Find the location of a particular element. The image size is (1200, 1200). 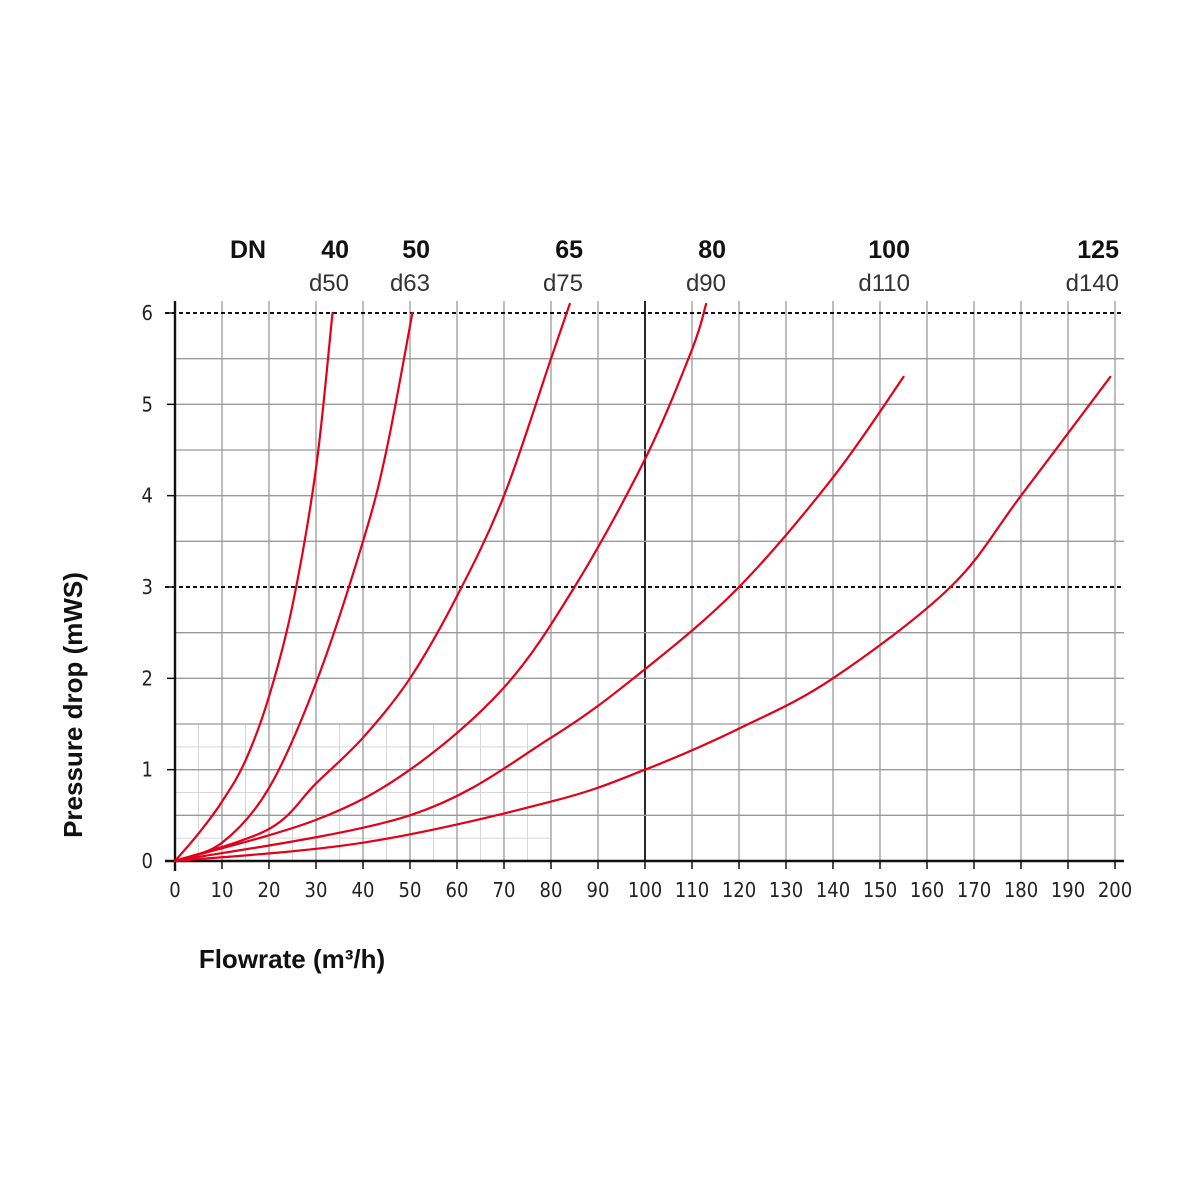

series-line-DN50 is located at coordinates (293, 587).